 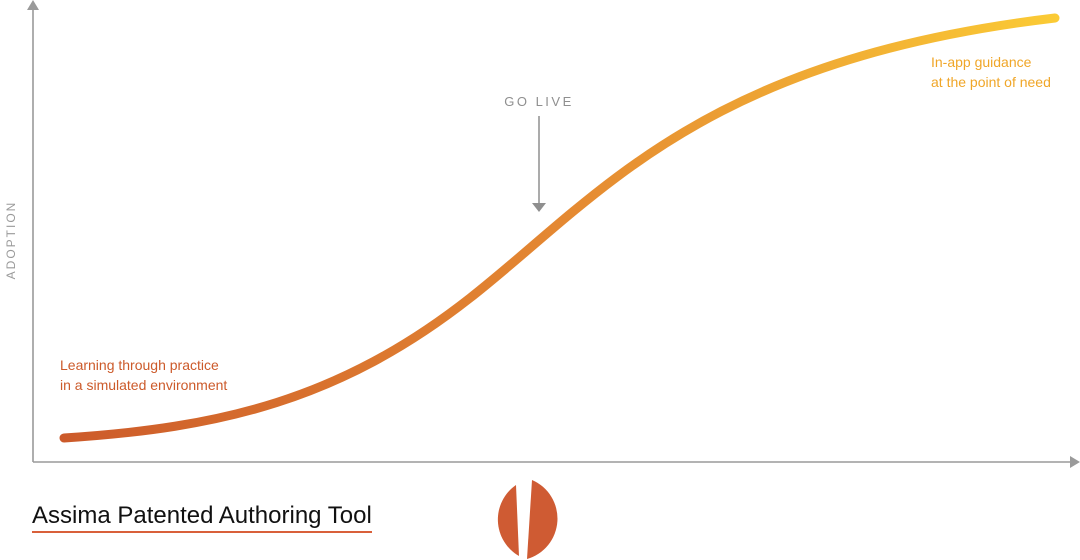 What do you see at coordinates (508, 520) in the screenshot?
I see `logo-left-half` at bounding box center [508, 520].